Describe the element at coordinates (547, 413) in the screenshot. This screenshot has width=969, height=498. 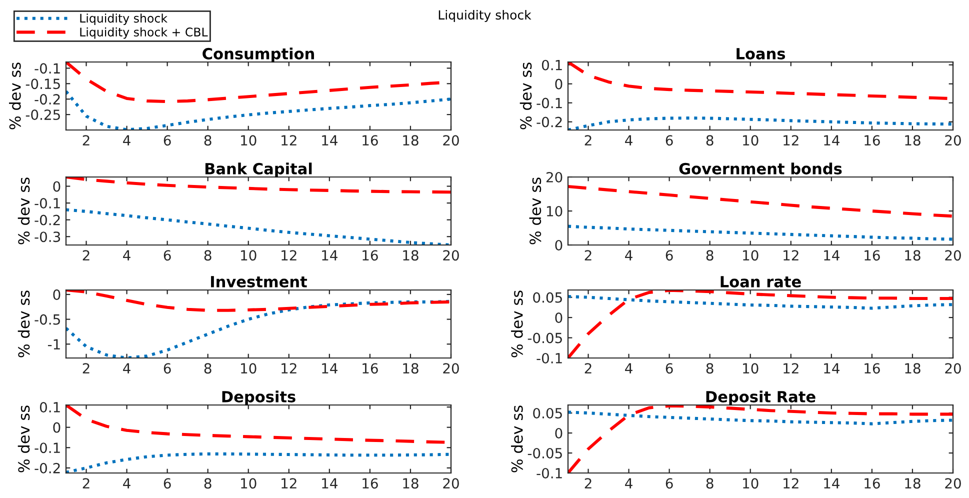
I see `y-tick-label: 0.05` at that location.